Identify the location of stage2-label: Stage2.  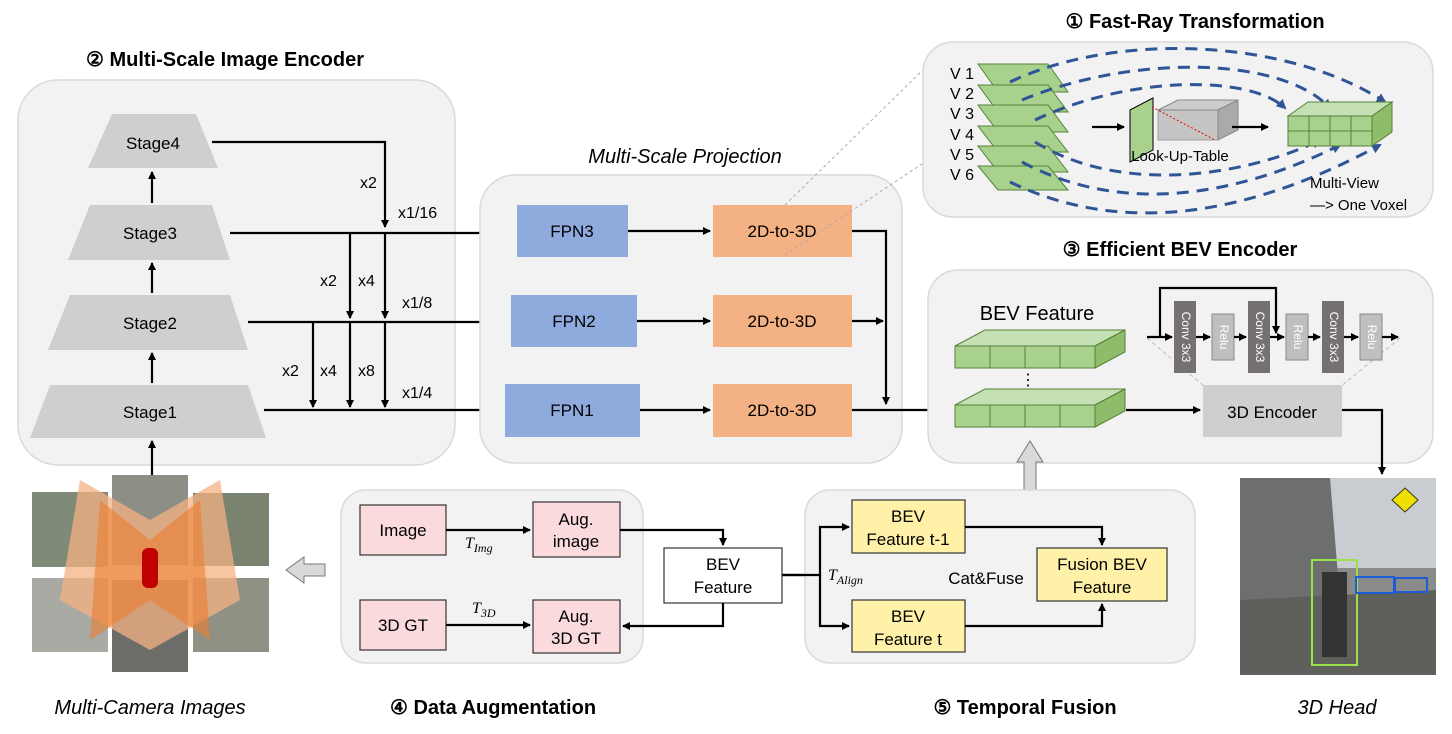
(150, 323).